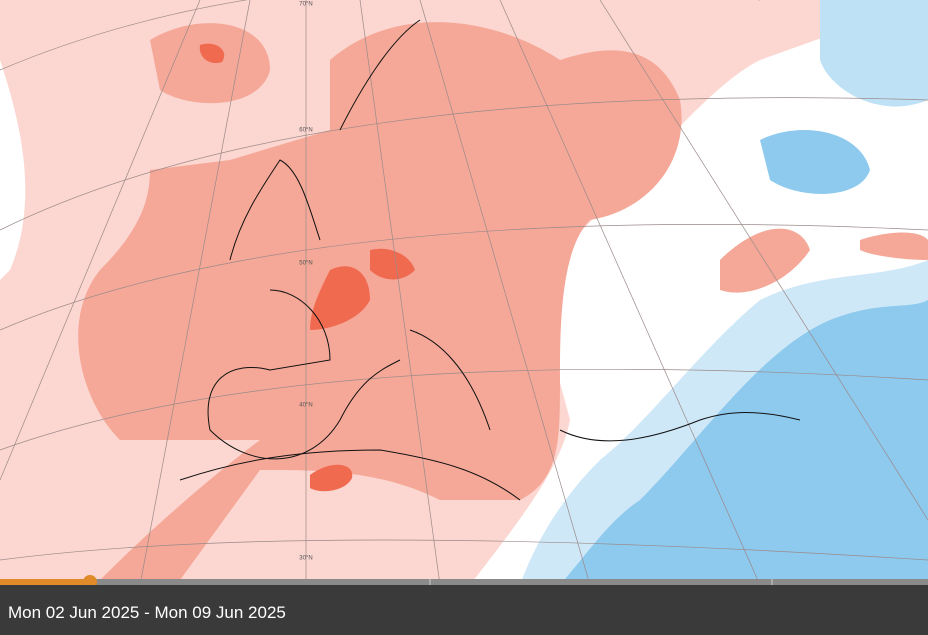  Describe the element at coordinates (464, 582) in the screenshot. I see `timeline-track` at that location.